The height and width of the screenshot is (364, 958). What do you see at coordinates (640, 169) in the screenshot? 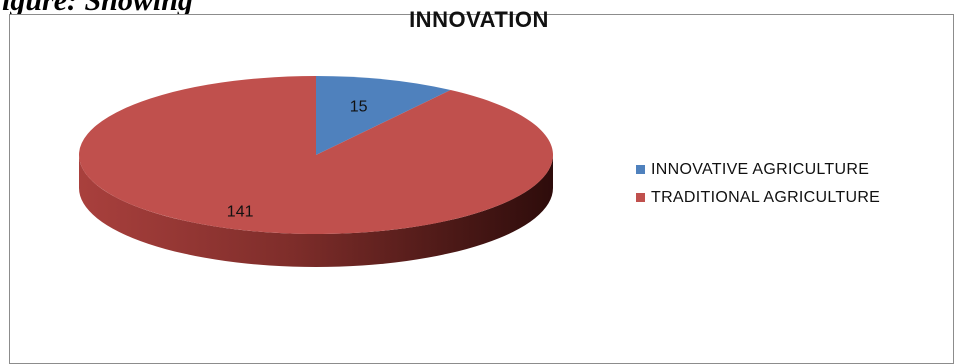
I see `legend-swatch-innovative` at bounding box center [640, 169].